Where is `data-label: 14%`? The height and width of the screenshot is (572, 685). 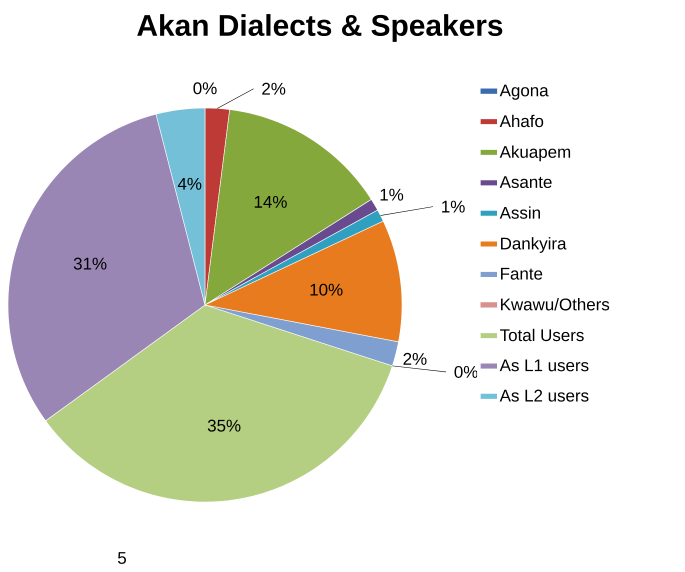 data-label: 14% is located at coordinates (270, 202).